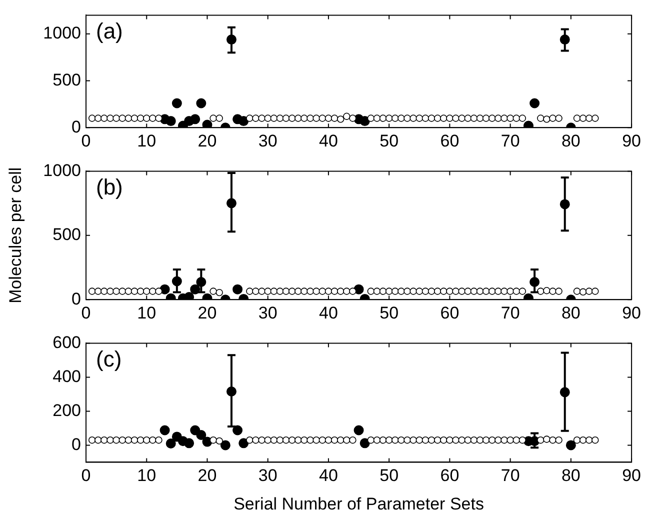  Describe the element at coordinates (66, 342) in the screenshot. I see `y-tick-label: 600` at that location.